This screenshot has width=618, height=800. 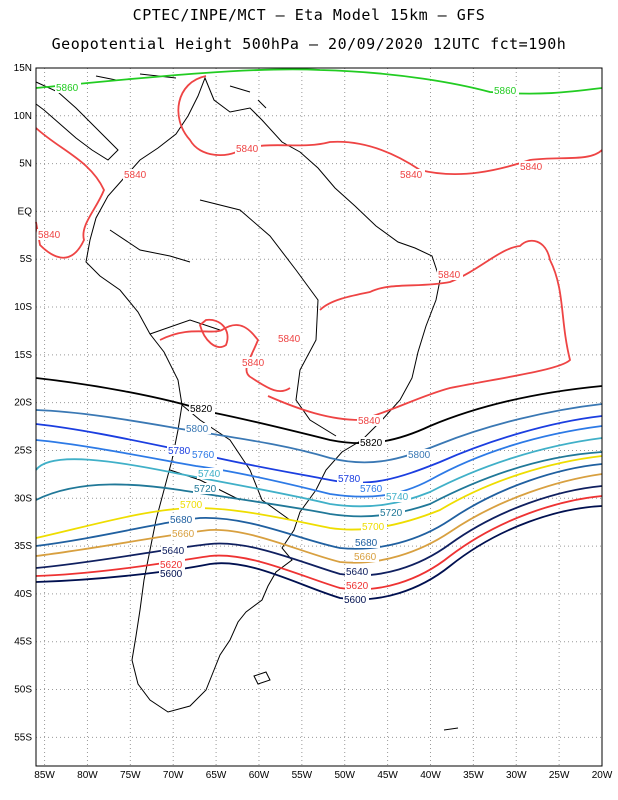 I want to click on contour-label-5620: 5620, so click(x=357, y=586).